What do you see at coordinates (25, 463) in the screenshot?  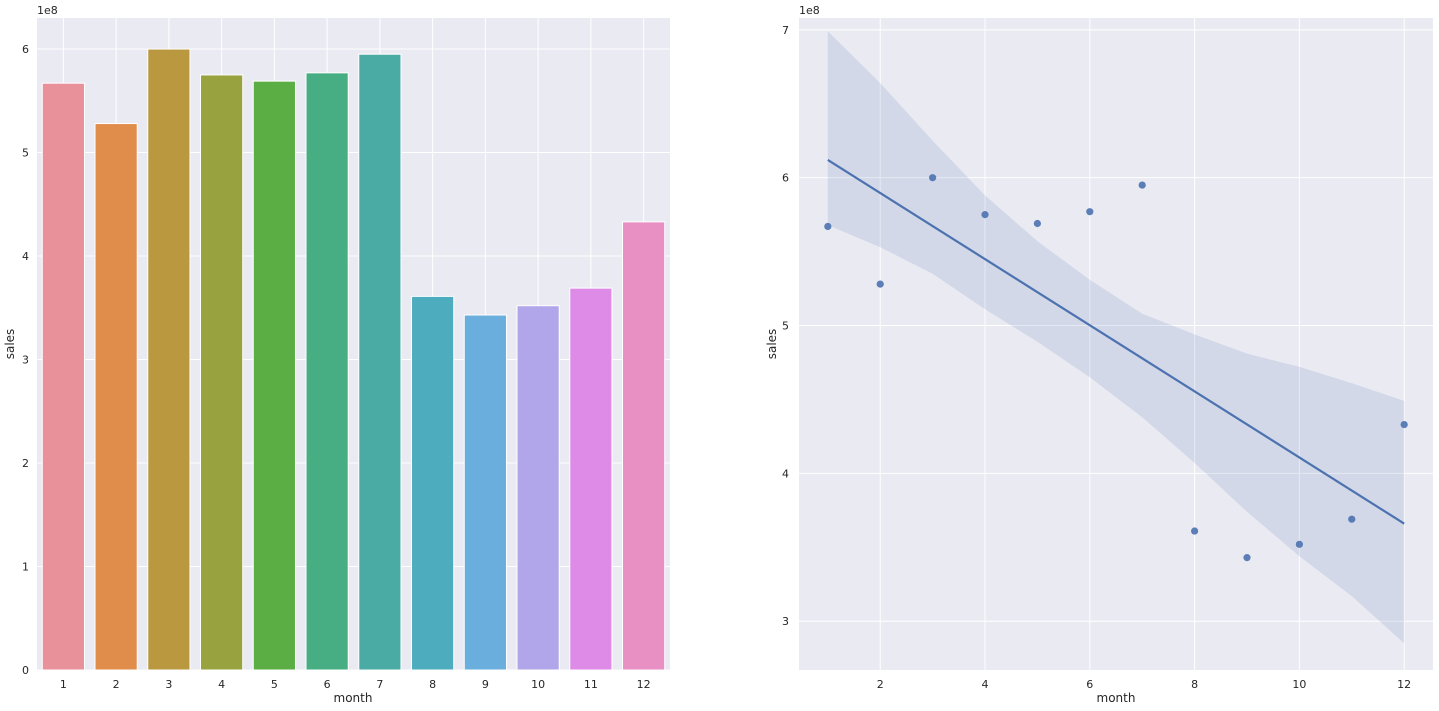 I see `bar-y-tick-label: 2` at bounding box center [25, 463].